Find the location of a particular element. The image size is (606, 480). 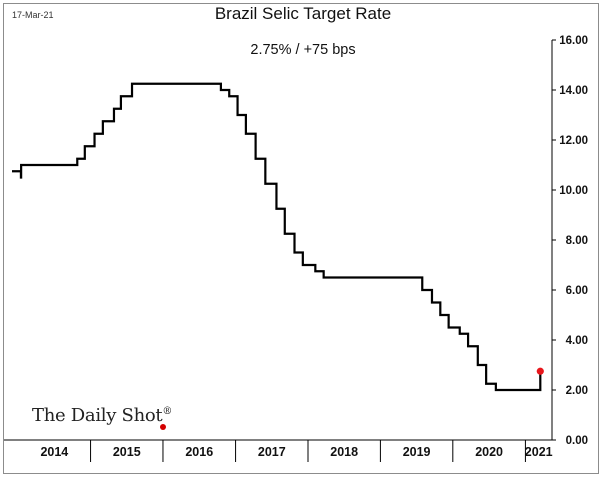

x-tick-label: 2017 is located at coordinates (272, 452).